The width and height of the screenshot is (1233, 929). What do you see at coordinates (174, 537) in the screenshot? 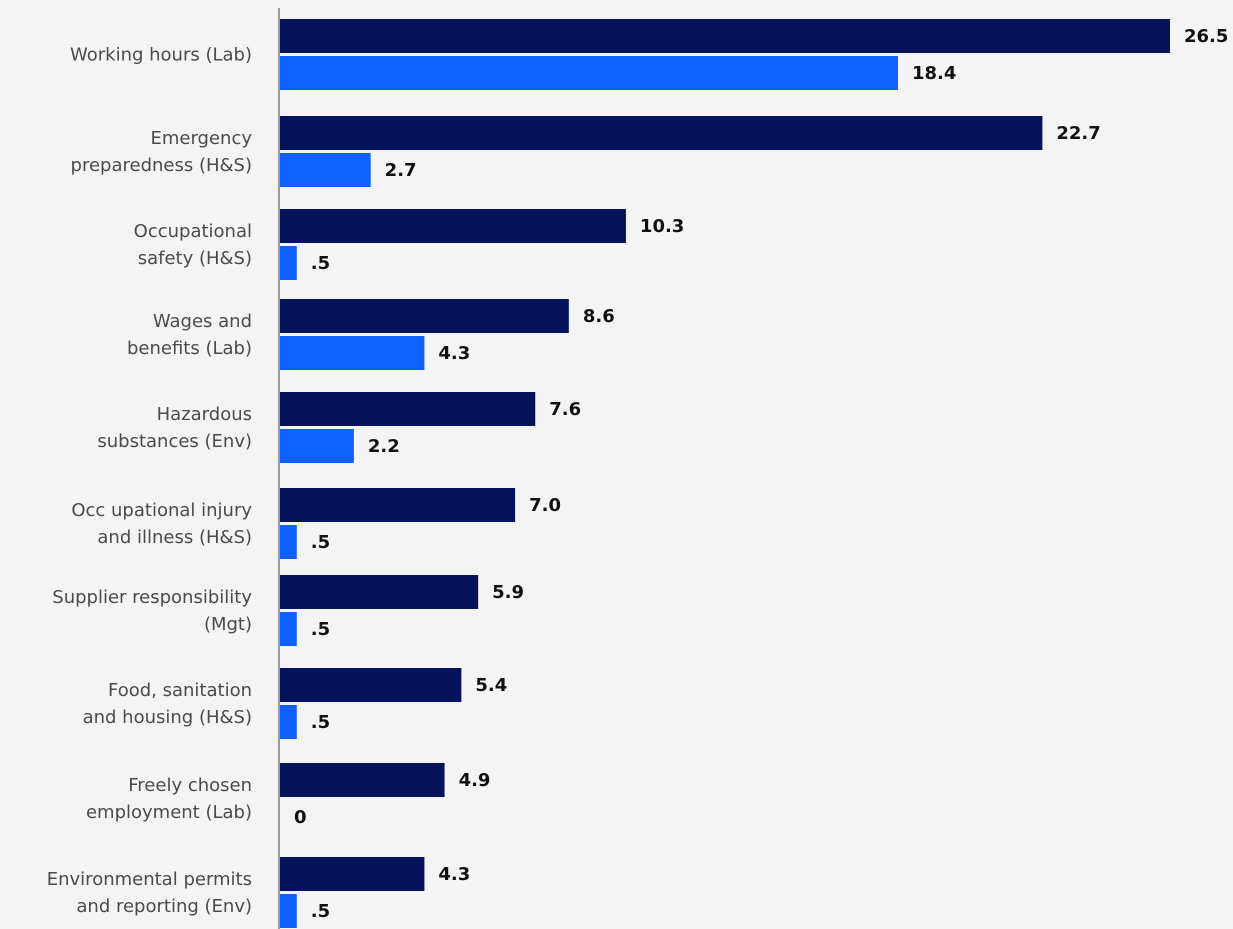
I see `category-label-line: and illness (H&S)` at bounding box center [174, 537].